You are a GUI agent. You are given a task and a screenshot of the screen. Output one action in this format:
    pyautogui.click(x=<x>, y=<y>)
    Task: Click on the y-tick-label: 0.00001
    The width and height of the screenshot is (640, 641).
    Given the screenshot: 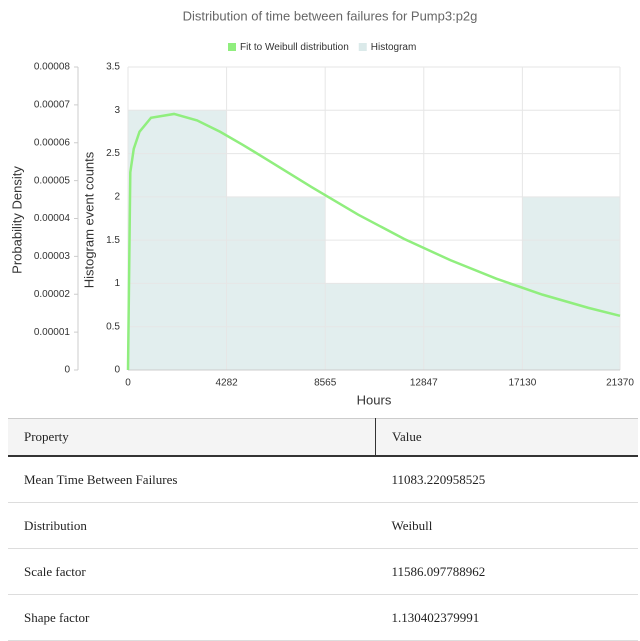 What is the action you would take?
    pyautogui.click(x=52, y=332)
    